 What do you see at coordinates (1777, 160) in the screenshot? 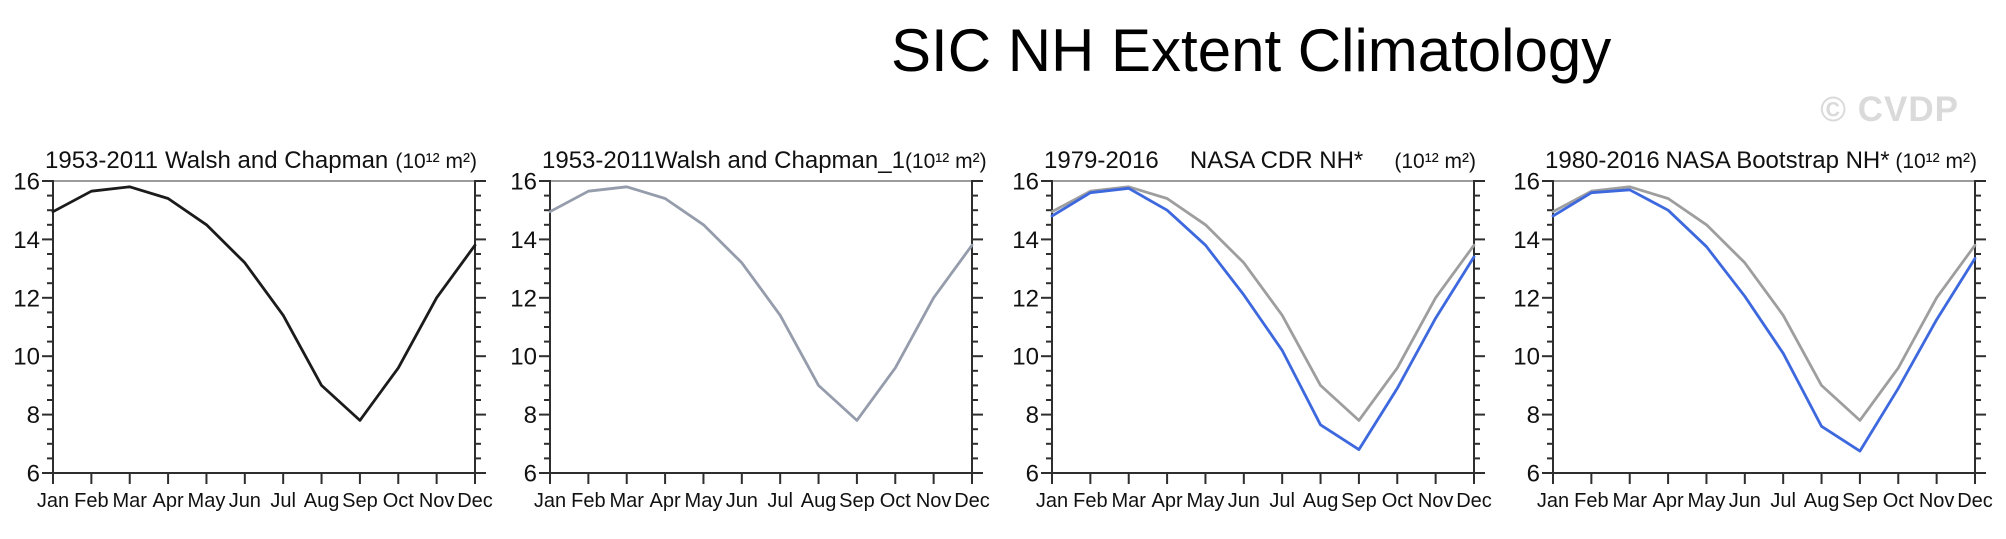
I see `panel-title: NASA Bootstrap NH*` at bounding box center [1777, 160].